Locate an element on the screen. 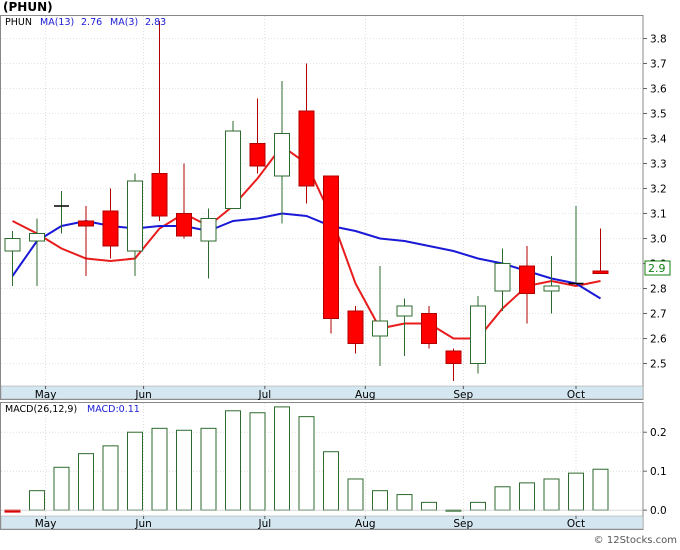 The image size is (680, 550). ma-short-label: MA(3) is located at coordinates (124, 22).